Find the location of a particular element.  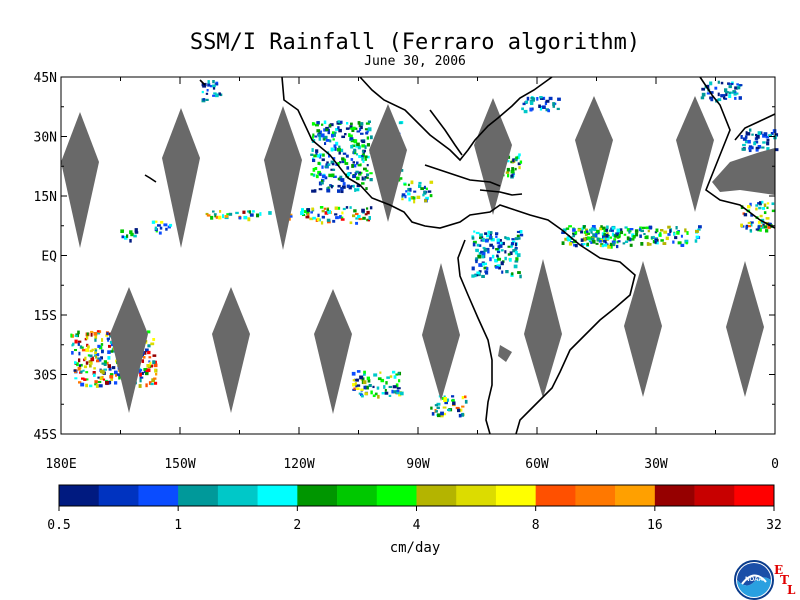

swath-gap is located at coordinates (745, 329).